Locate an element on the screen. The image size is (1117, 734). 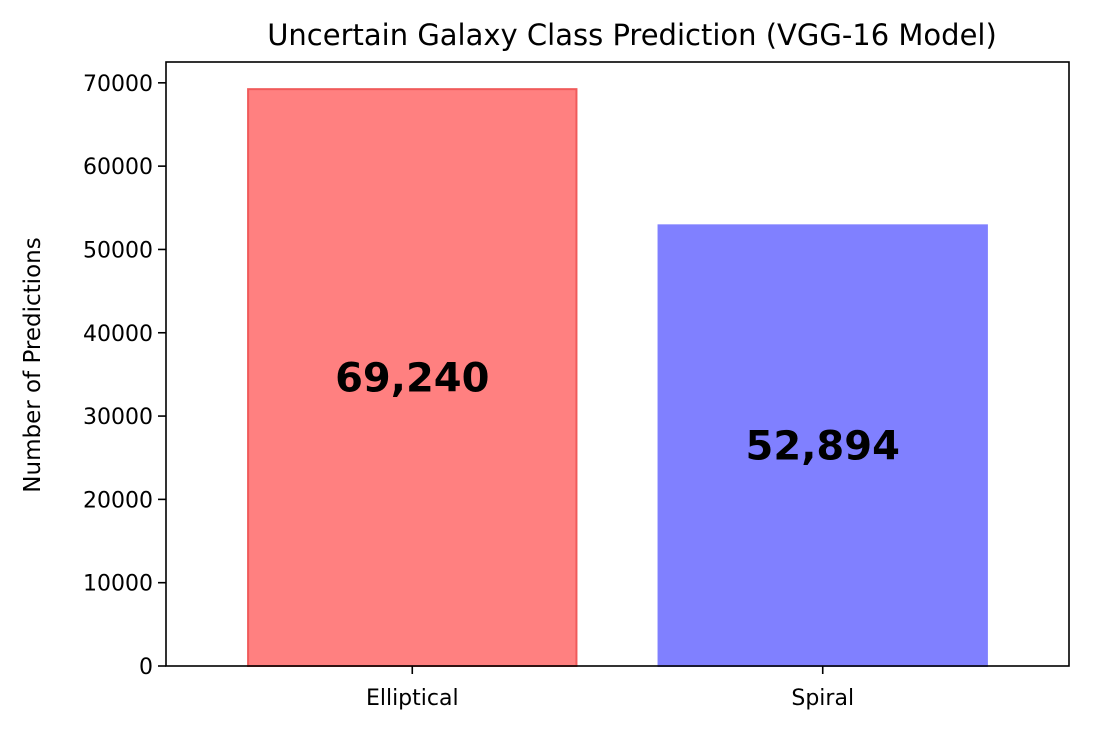
data-labels-group: 69,240 52,894 is located at coordinates (617, 413).